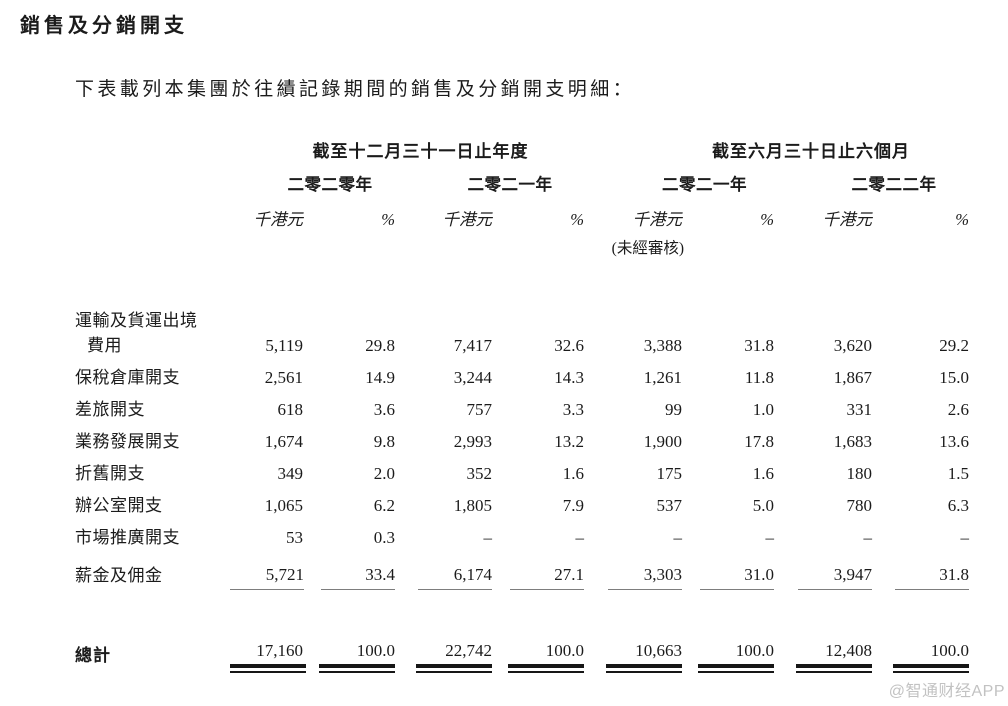 The height and width of the screenshot is (706, 1008). I want to click on unit-header-row: 千港元 % 千港元 % 千港元 % 千港元 %, so click(523, 216).